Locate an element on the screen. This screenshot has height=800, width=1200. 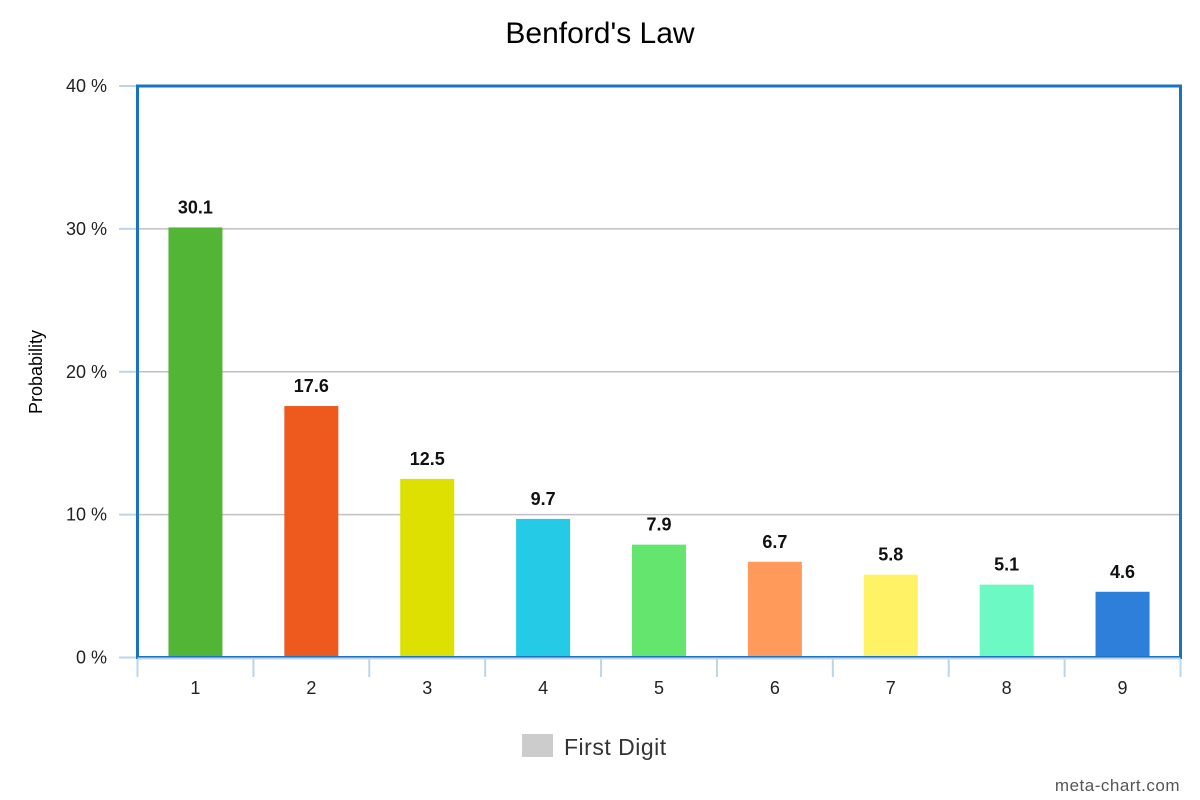
y-axis-label: Probability is located at coordinates (36, 372).